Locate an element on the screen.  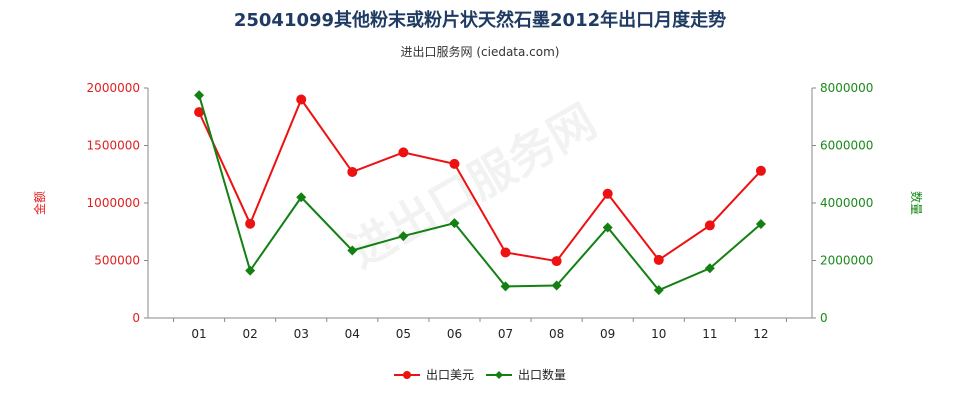
left-tick-label: 500000 is located at coordinates (117, 261).